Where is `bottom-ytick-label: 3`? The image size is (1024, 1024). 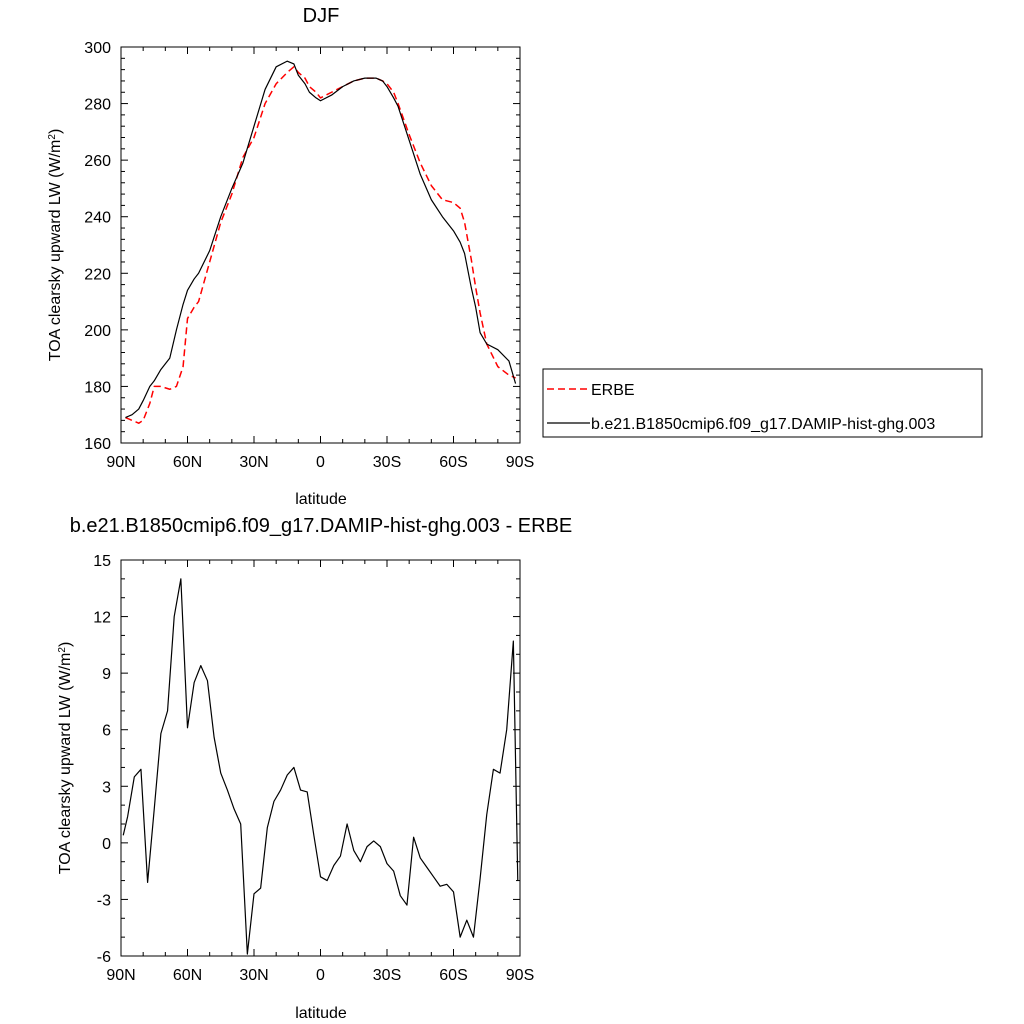
bottom-ytick-label: 3 is located at coordinates (106, 787).